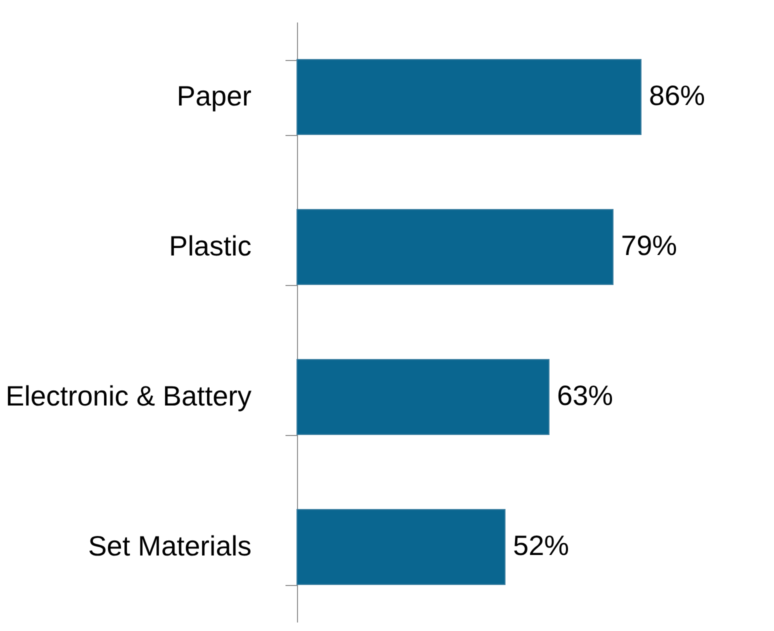 The image size is (774, 631). What do you see at coordinates (677, 95) in the screenshot?
I see `data-label: 86%` at bounding box center [677, 95].